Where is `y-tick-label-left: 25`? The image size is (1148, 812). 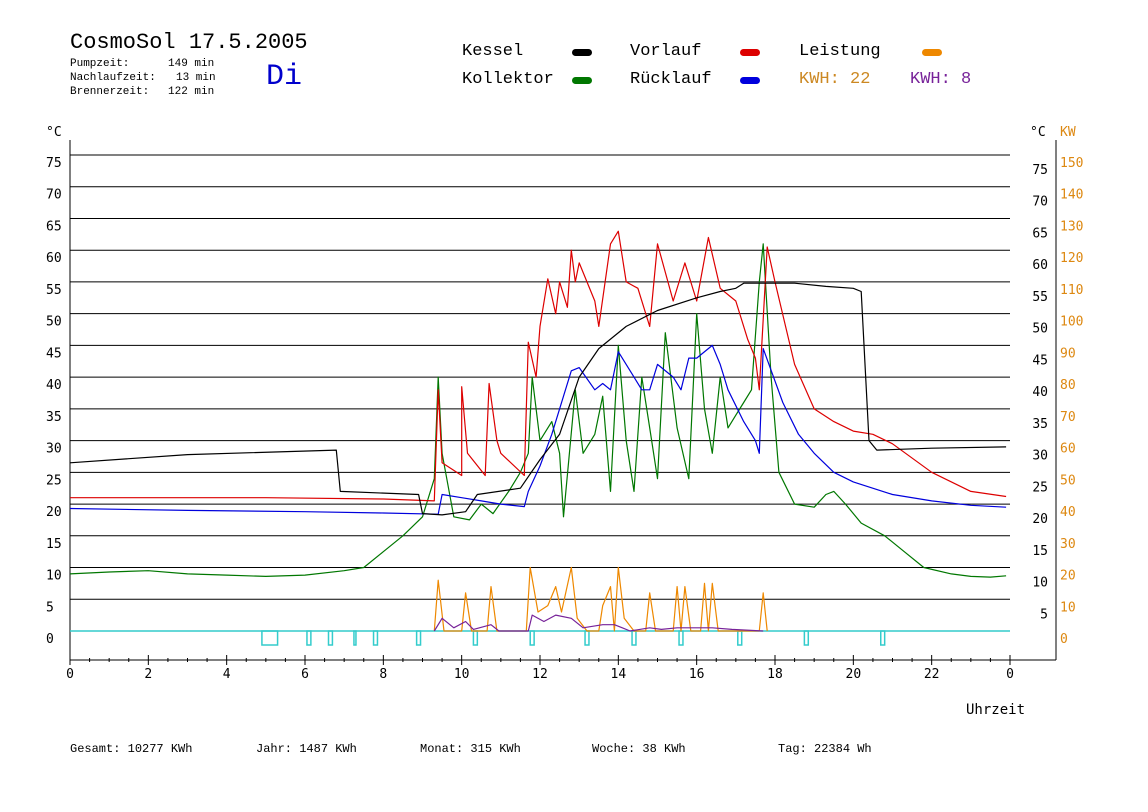 y-tick-label-left: 25 is located at coordinates (54, 480).